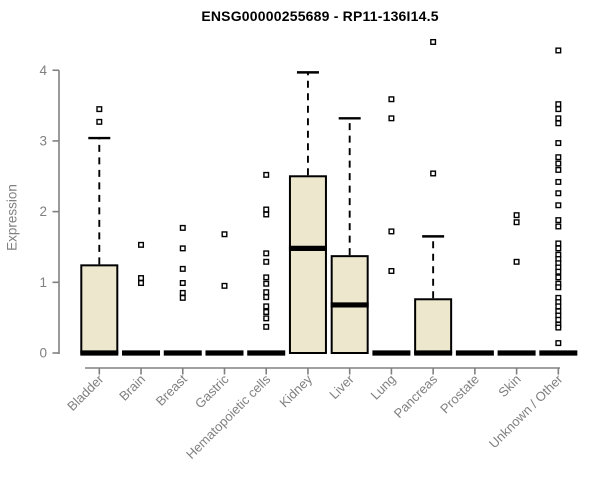 The height and width of the screenshot is (500, 600). What do you see at coordinates (509, 386) in the screenshot?
I see `x-category-label: Skin` at bounding box center [509, 386].